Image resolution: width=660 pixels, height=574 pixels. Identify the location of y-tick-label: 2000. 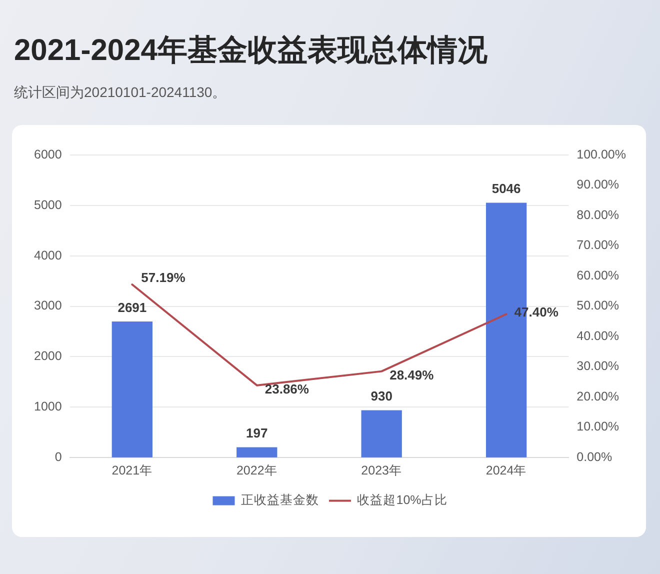
(48, 356).